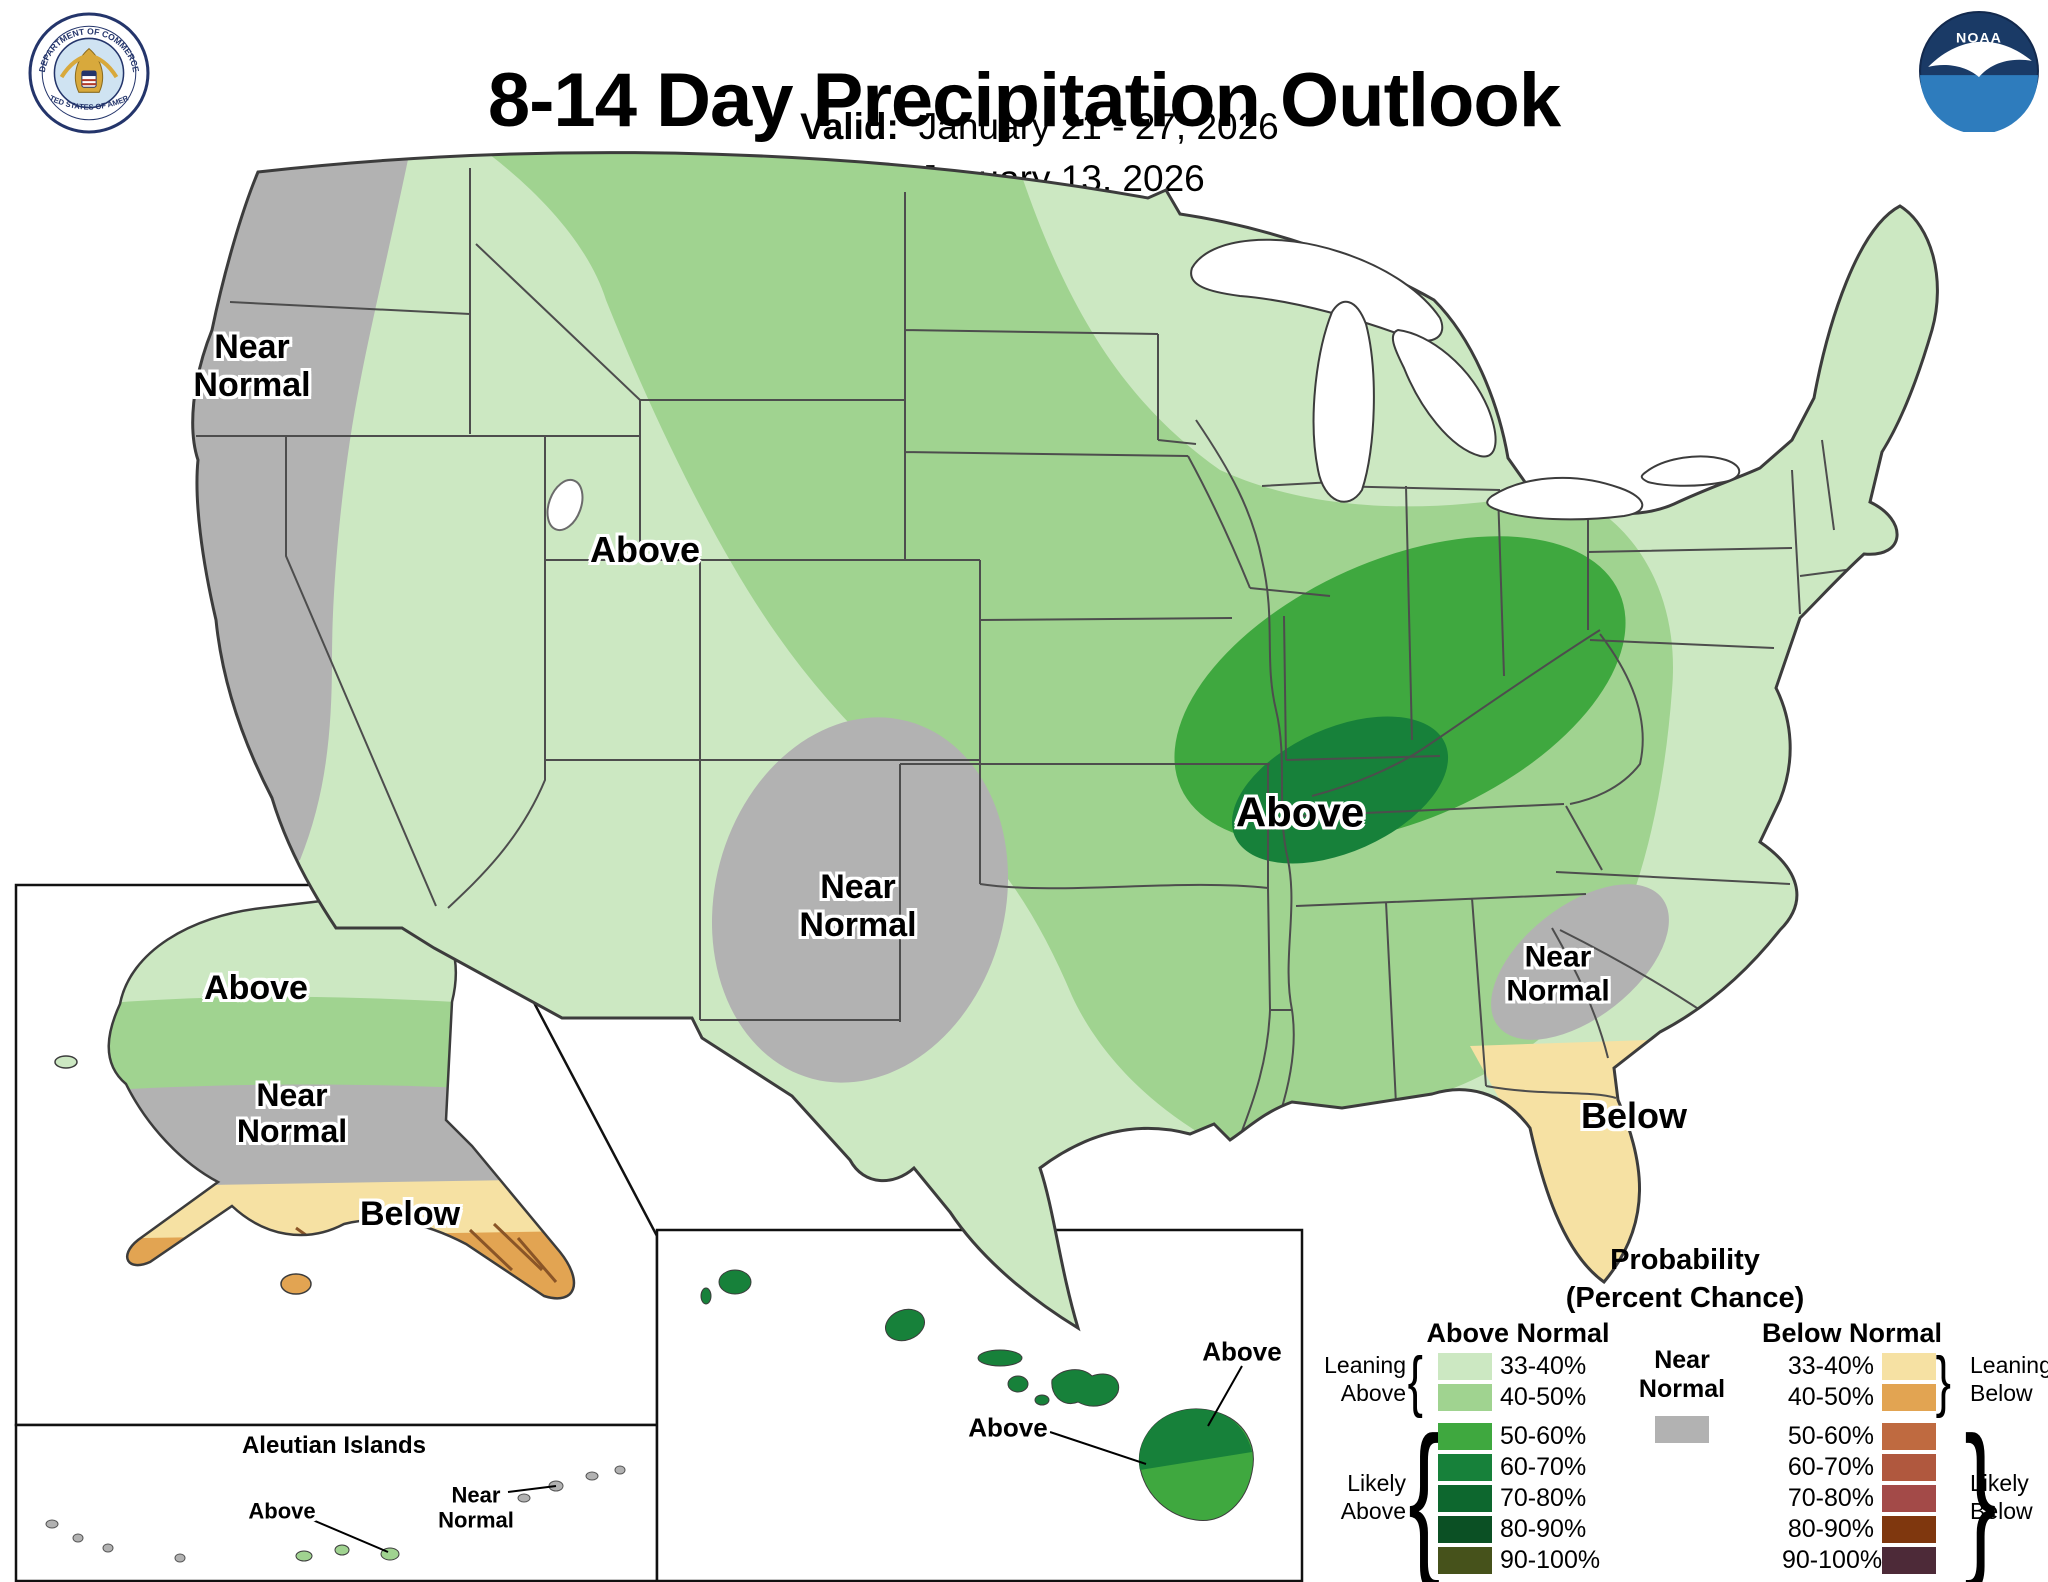 The image size is (2048, 1582). What do you see at coordinates (1512, 1366) in the screenshot?
I see `legend-row-above-0: 33-40%` at bounding box center [1512, 1366].